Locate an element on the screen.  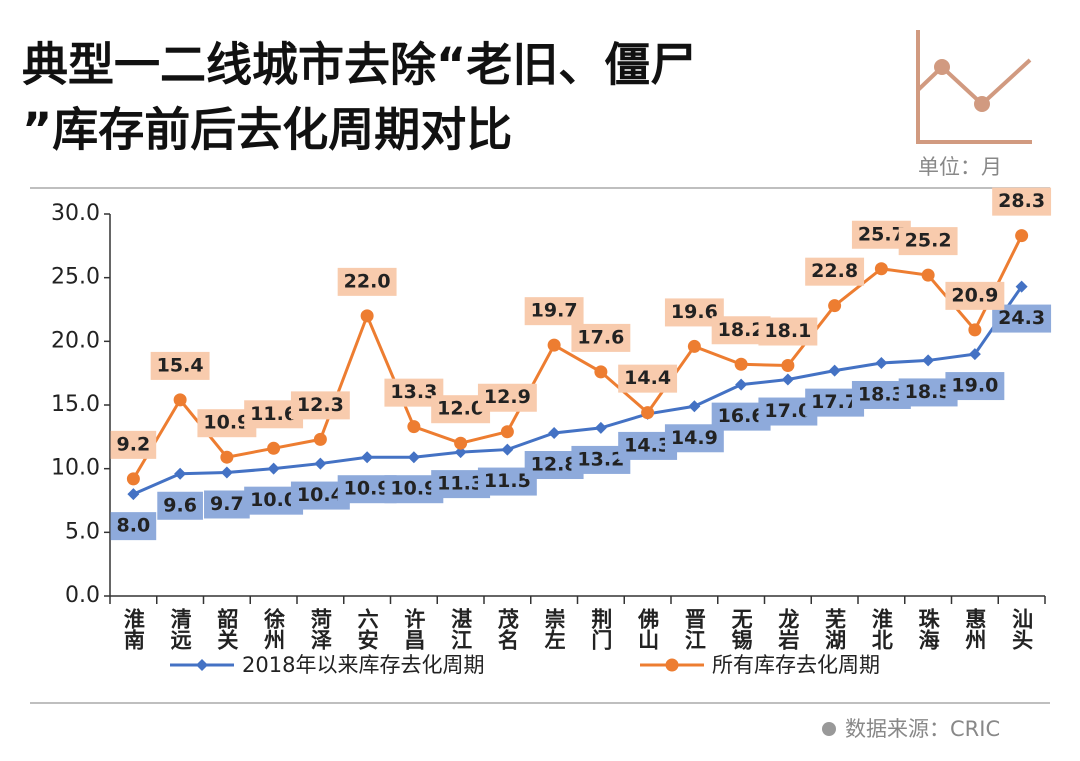
value-label: 19.7 is located at coordinates (554, 311).